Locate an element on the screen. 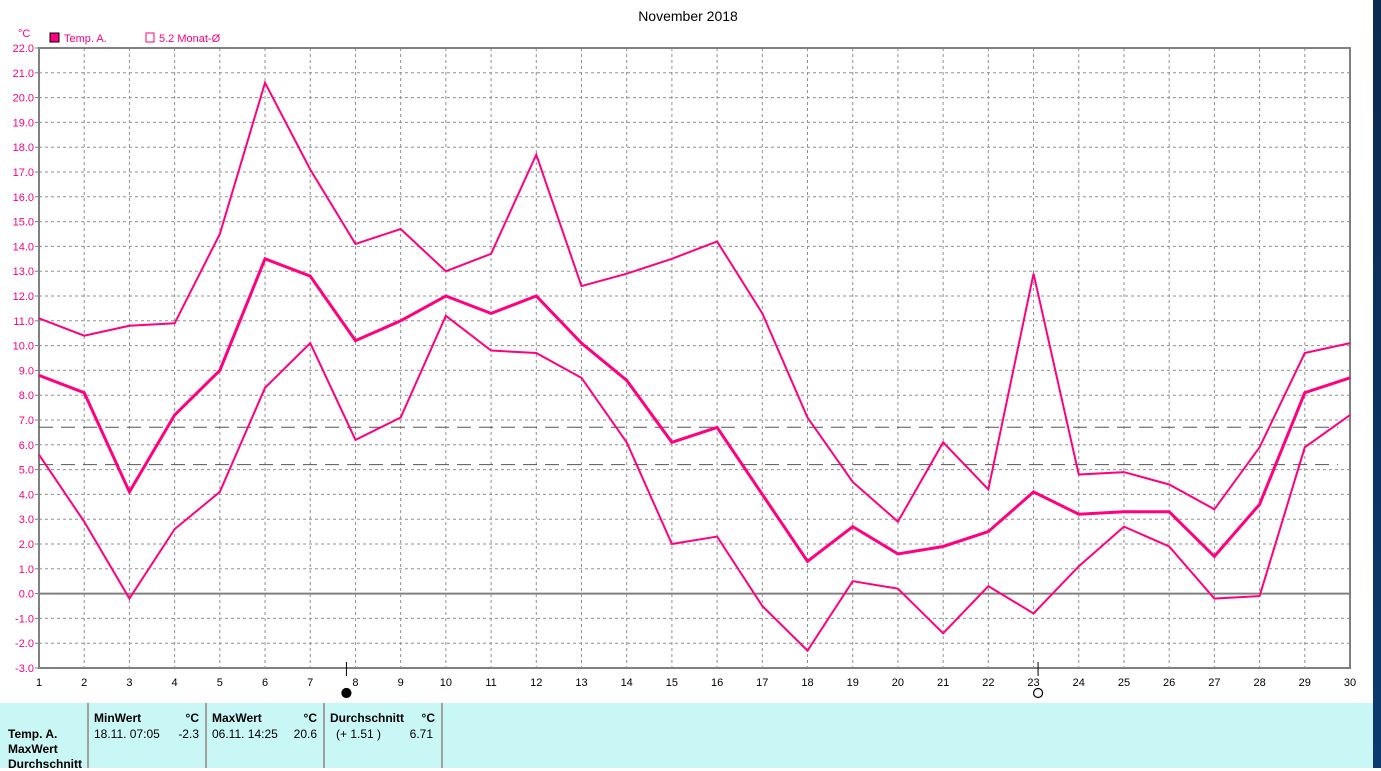 Image resolution: width=1381 pixels, height=771 pixels. x-tick-label: 25 is located at coordinates (1124, 683).